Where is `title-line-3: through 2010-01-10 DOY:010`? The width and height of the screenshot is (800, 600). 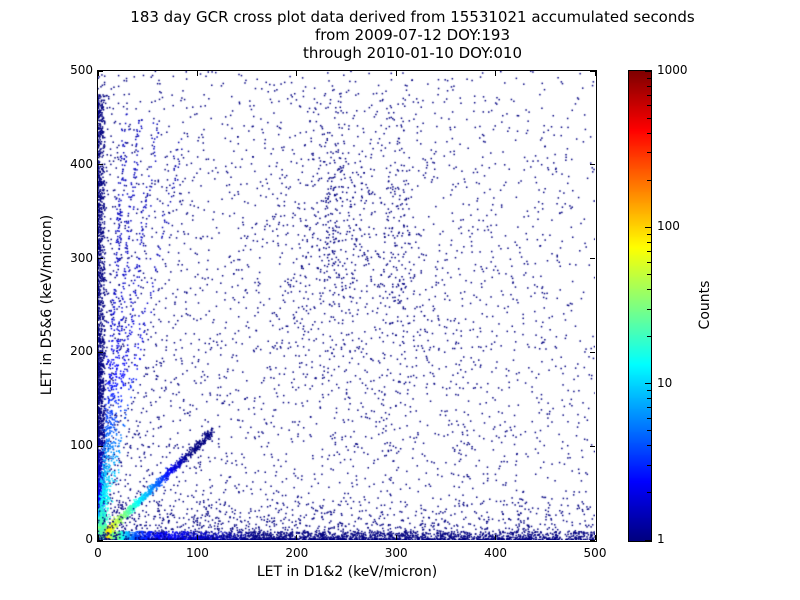
title-line-3: through 2010-01-10 DOY:010 is located at coordinates (412, 53).